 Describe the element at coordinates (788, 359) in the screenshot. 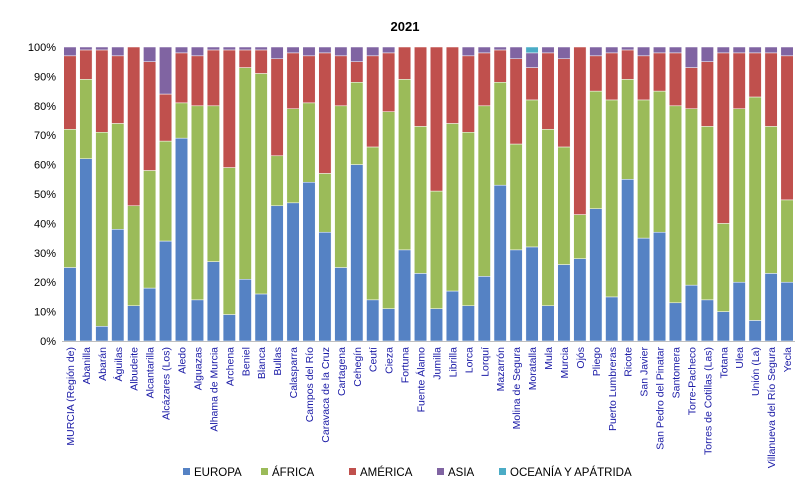

I see `x-tick-label: Yecla` at that location.